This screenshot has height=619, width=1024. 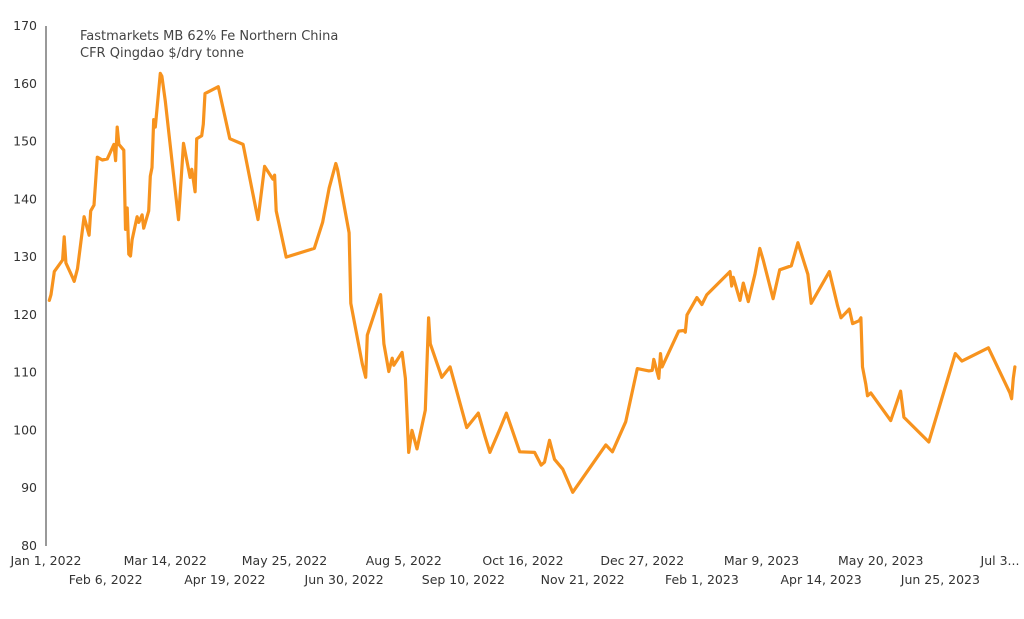 I want to click on chart-title-line-1: Fastmarkets MB 62% Fe Northern China, so click(x=209, y=36).